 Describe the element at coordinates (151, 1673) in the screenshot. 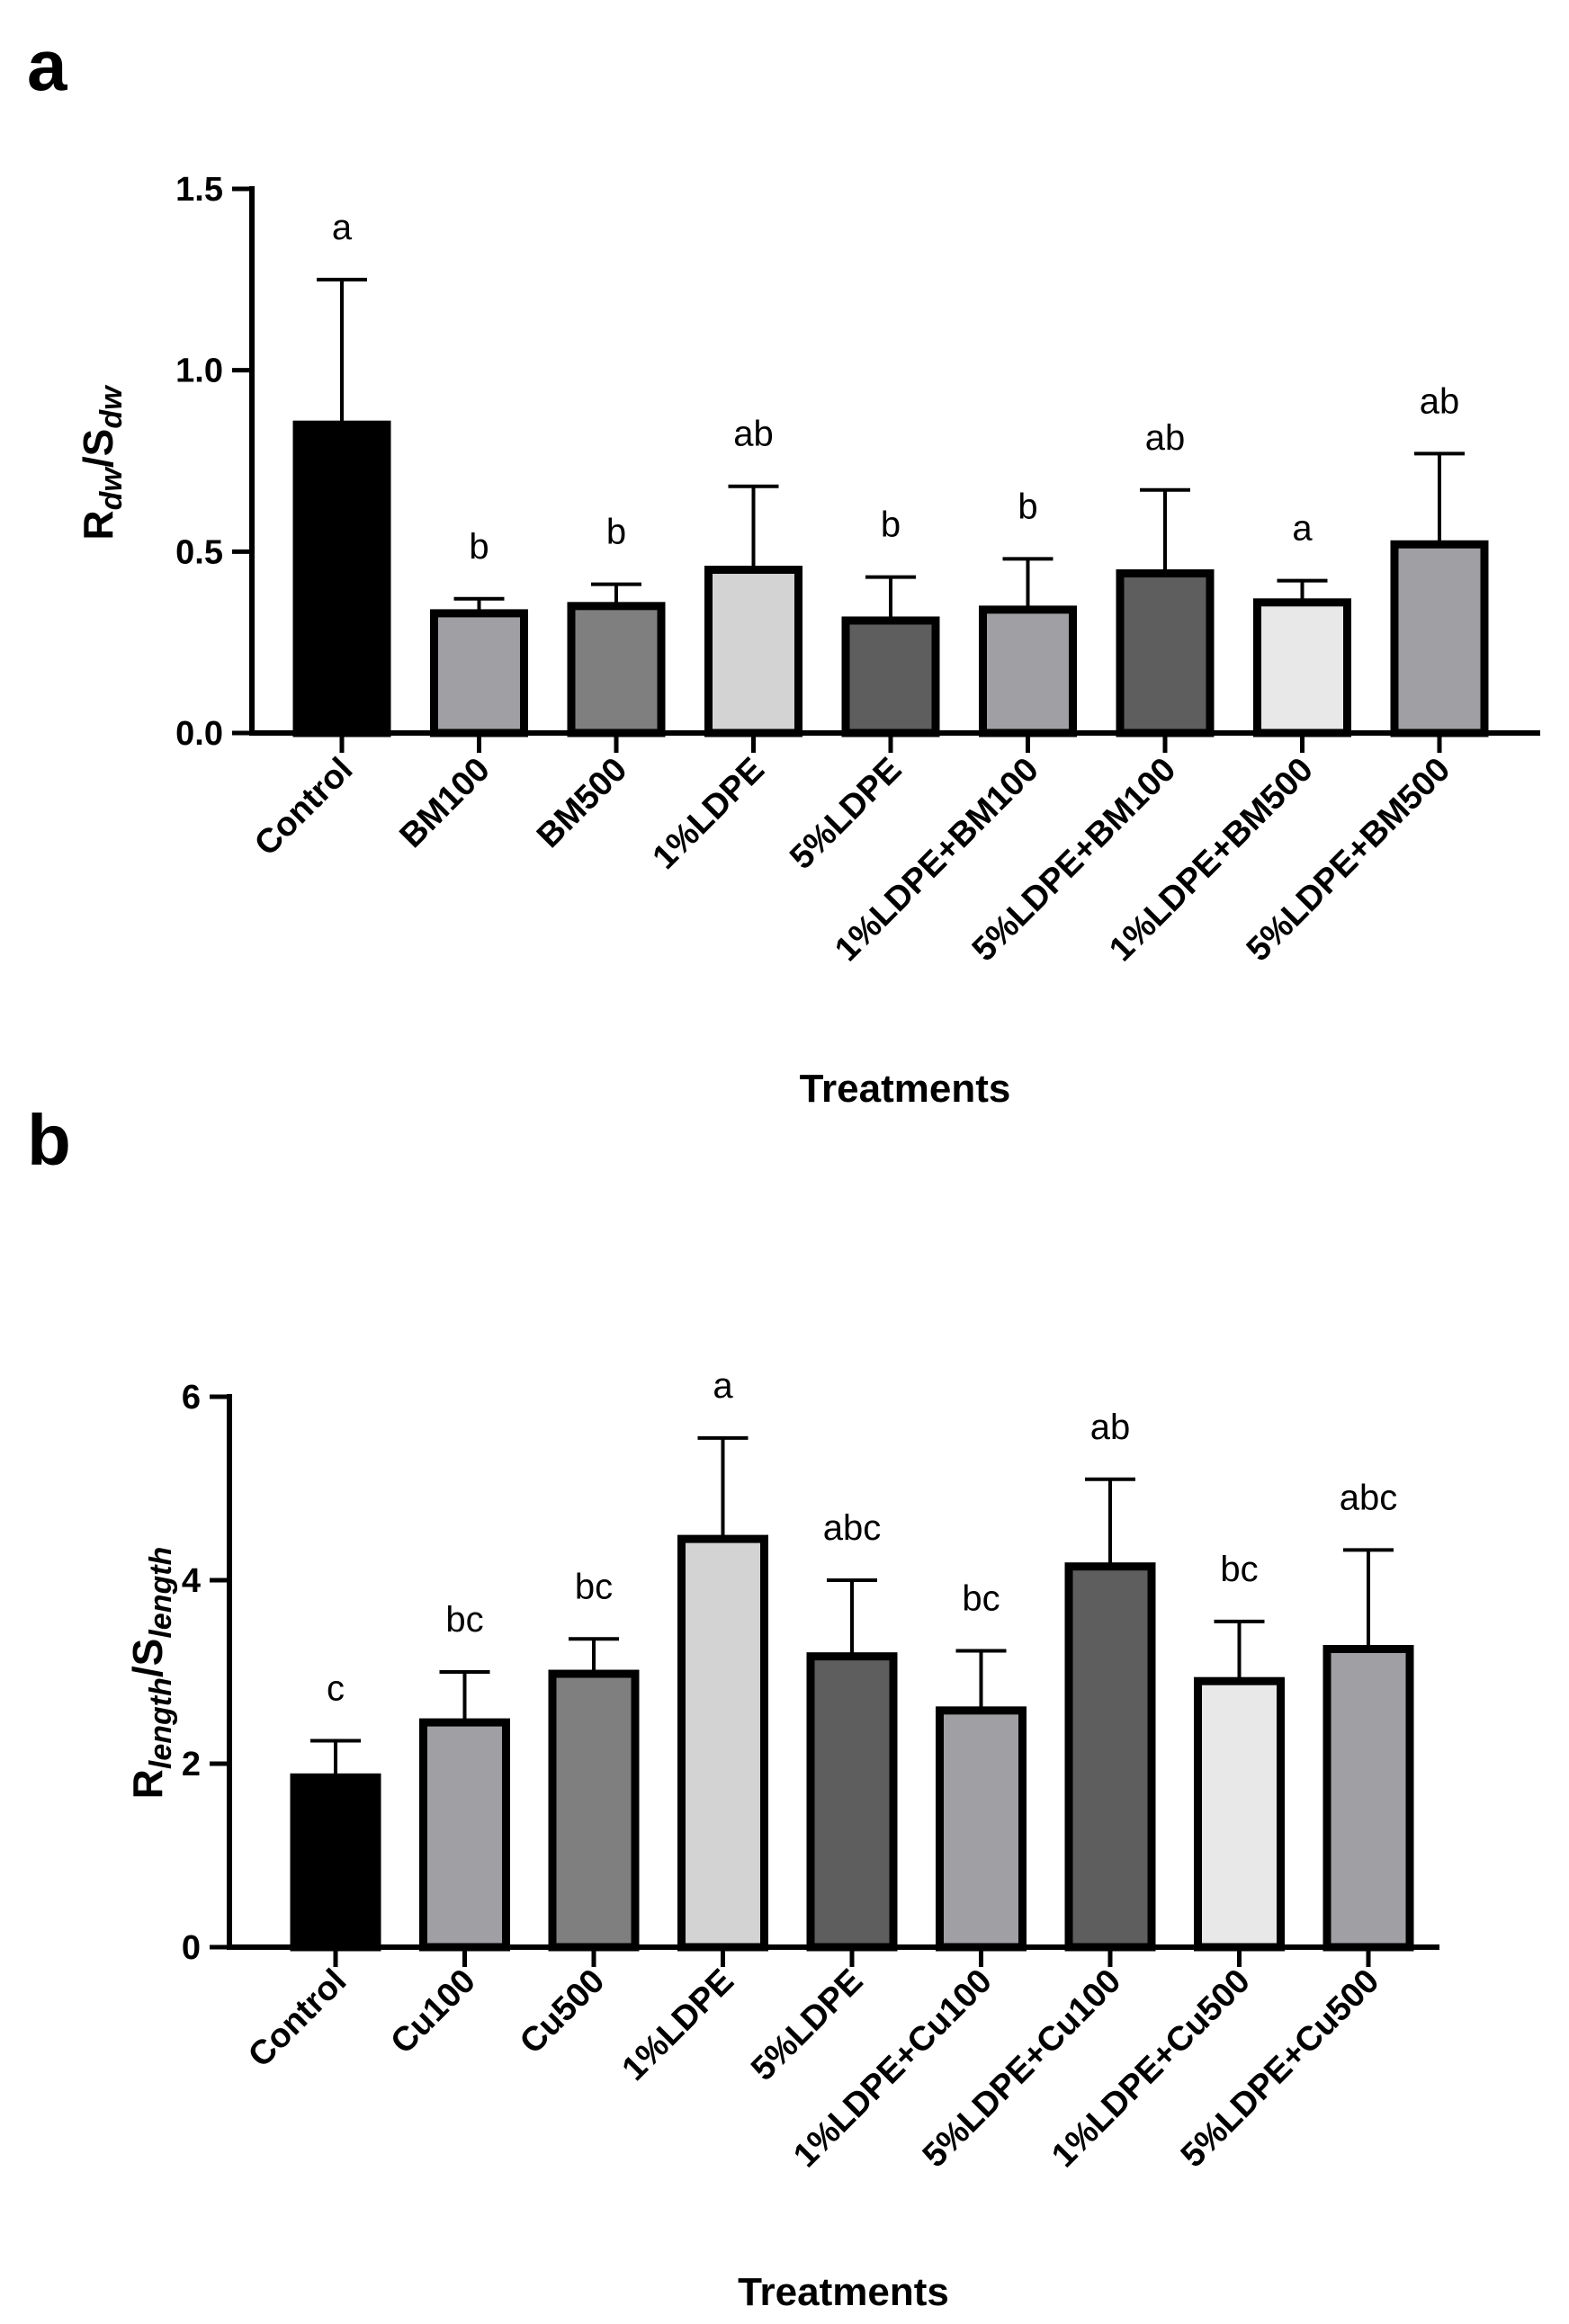

I see `y-axis-title: Rlength/Slength` at that location.